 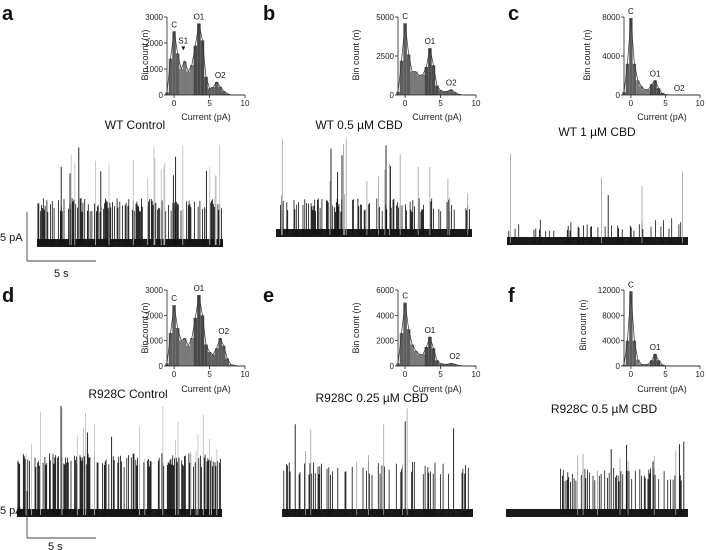 I want to click on y-tick-label: 2500, so click(x=385, y=56).